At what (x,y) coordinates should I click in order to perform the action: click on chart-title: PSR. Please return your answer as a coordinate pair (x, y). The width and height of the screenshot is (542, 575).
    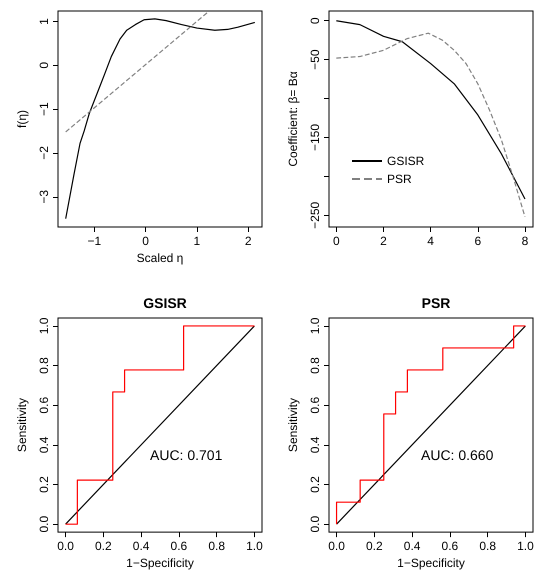
    Looking at the image, I should click on (436, 303).